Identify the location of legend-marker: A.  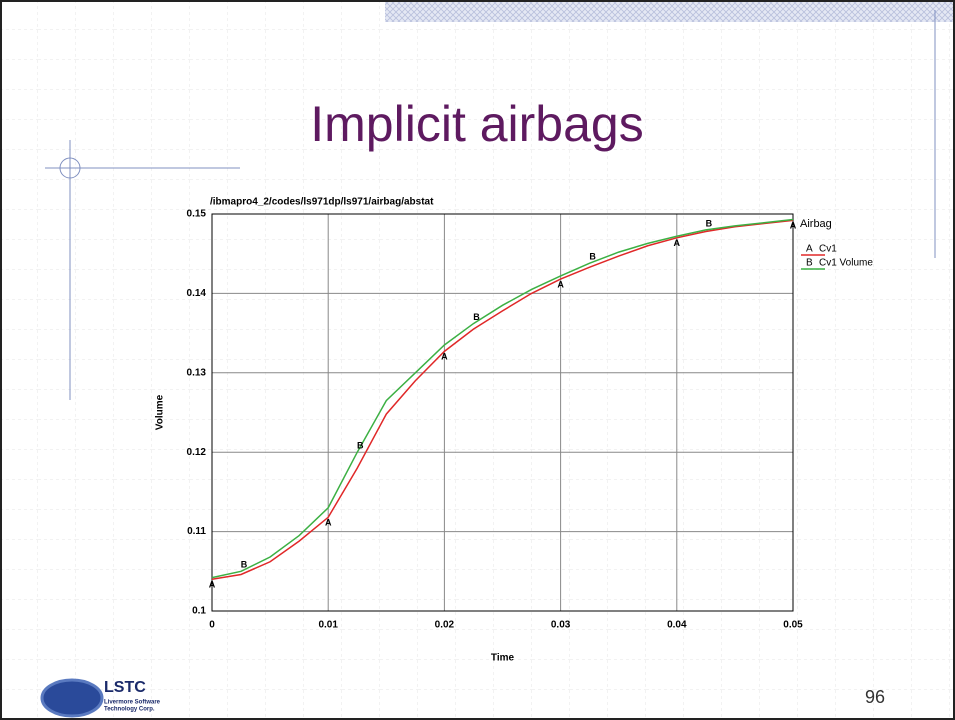
(809, 249).